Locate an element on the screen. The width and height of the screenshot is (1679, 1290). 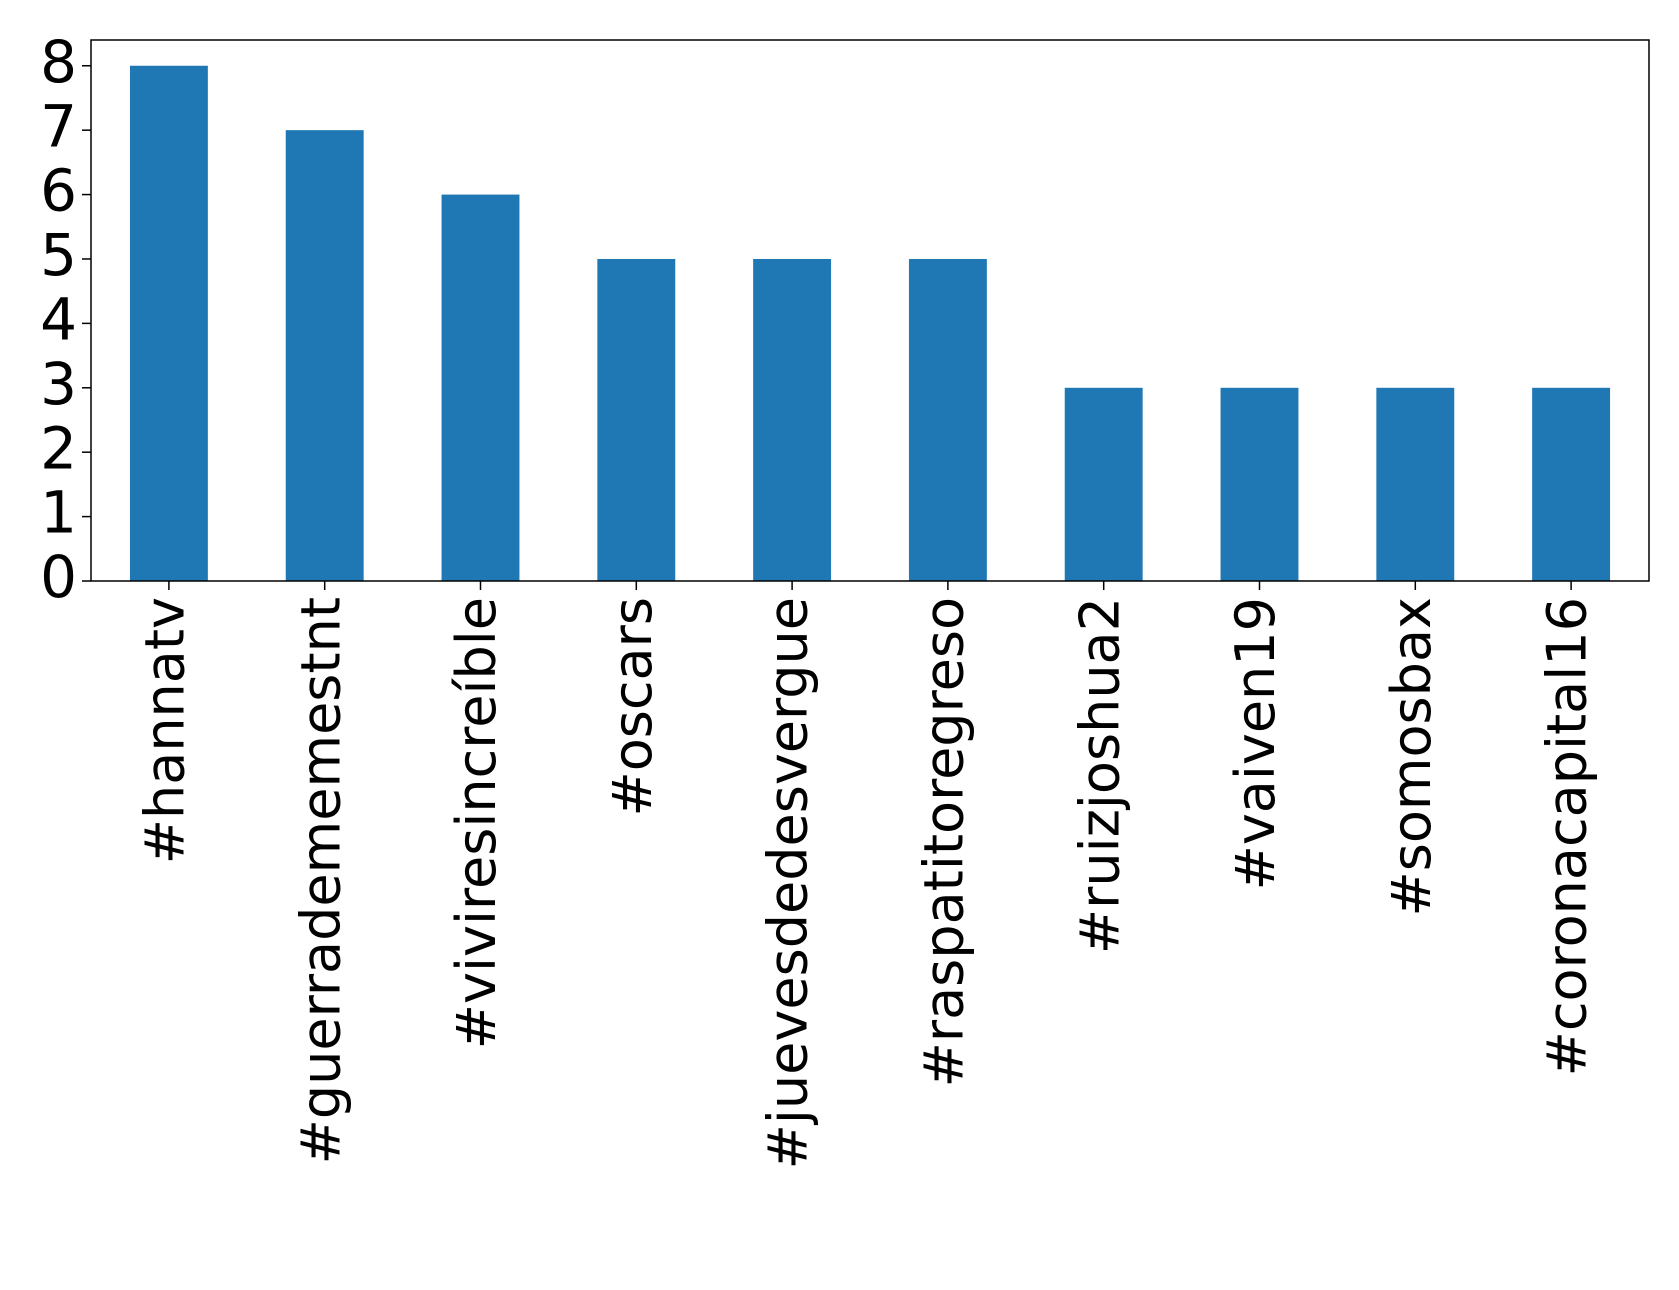
y-tick-label: 8 is located at coordinates (58, 62).